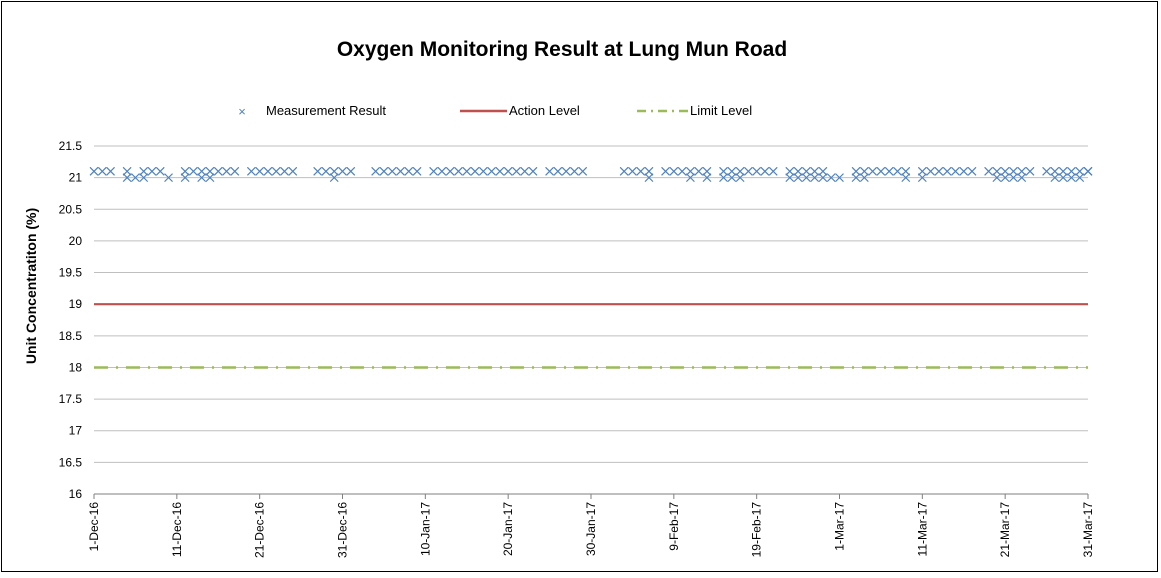  What do you see at coordinates (508, 529) in the screenshot?
I see `x-tick-label: 20-Jan-17` at bounding box center [508, 529].